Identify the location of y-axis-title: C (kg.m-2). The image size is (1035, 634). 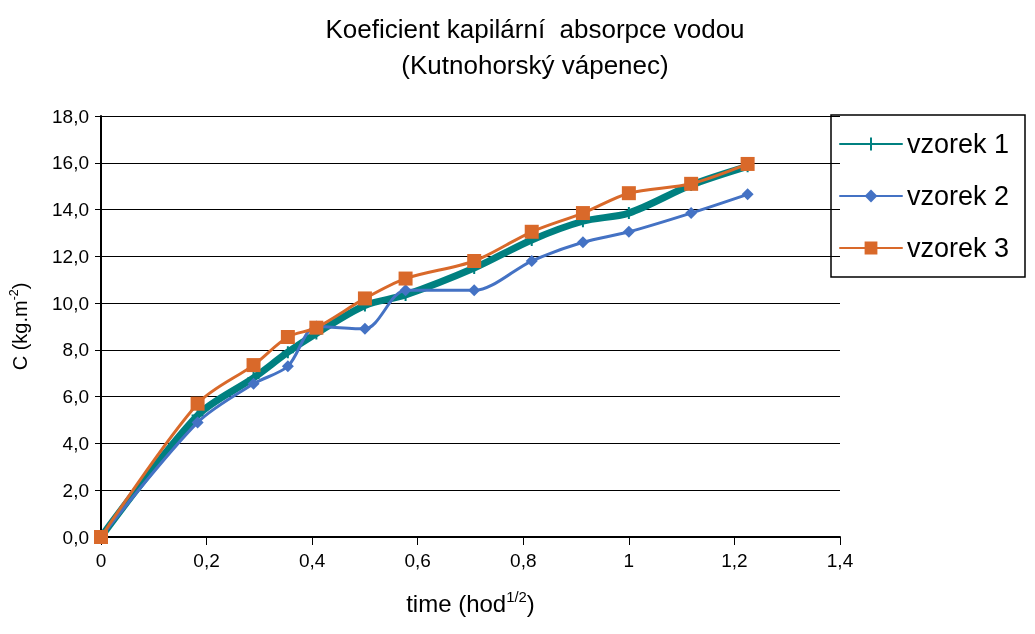
(19, 326).